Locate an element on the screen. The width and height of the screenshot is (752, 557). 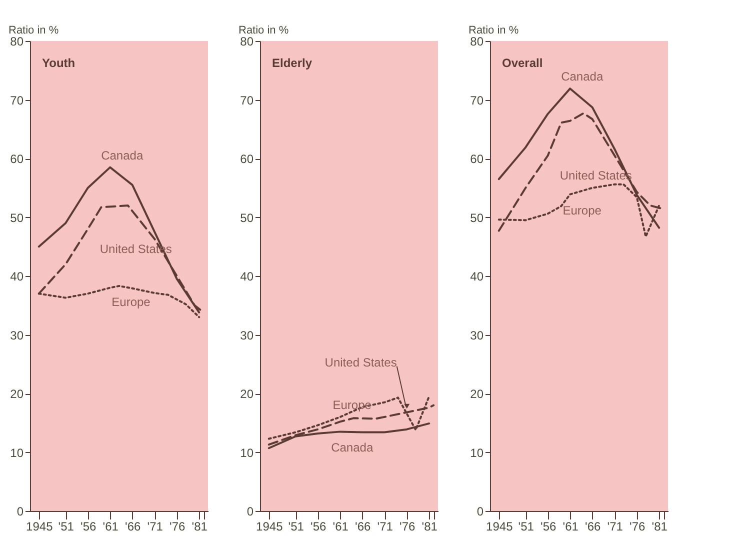
text: Overall is located at coordinates (522, 63).